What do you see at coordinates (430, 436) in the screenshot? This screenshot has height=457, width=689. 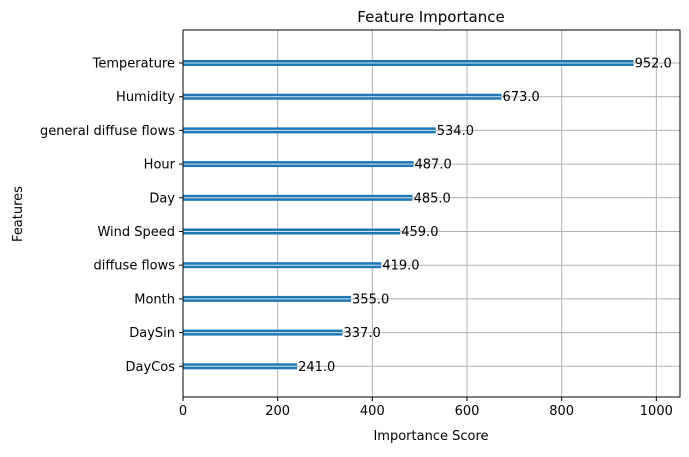 I see `x-axis-label: Importance Score` at bounding box center [430, 436].